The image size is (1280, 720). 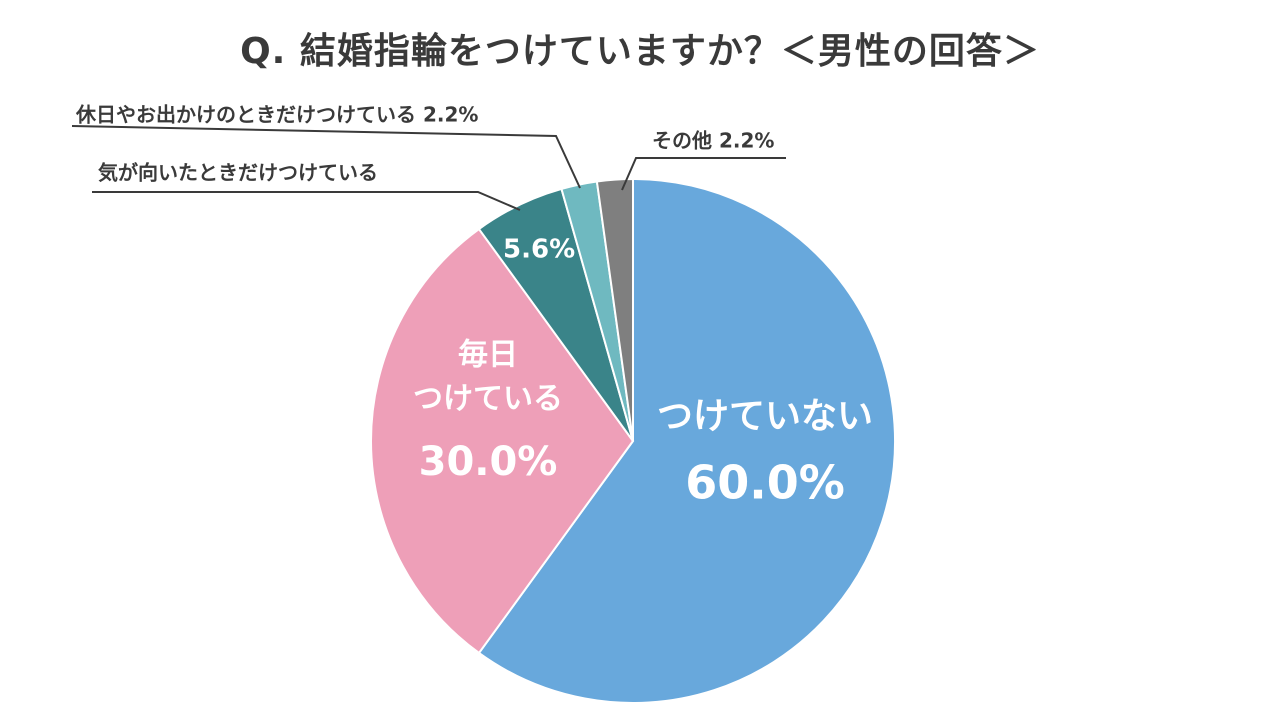 What do you see at coordinates (765, 483) in the screenshot?
I see `slice-label-value-1: 60.0%` at bounding box center [765, 483].